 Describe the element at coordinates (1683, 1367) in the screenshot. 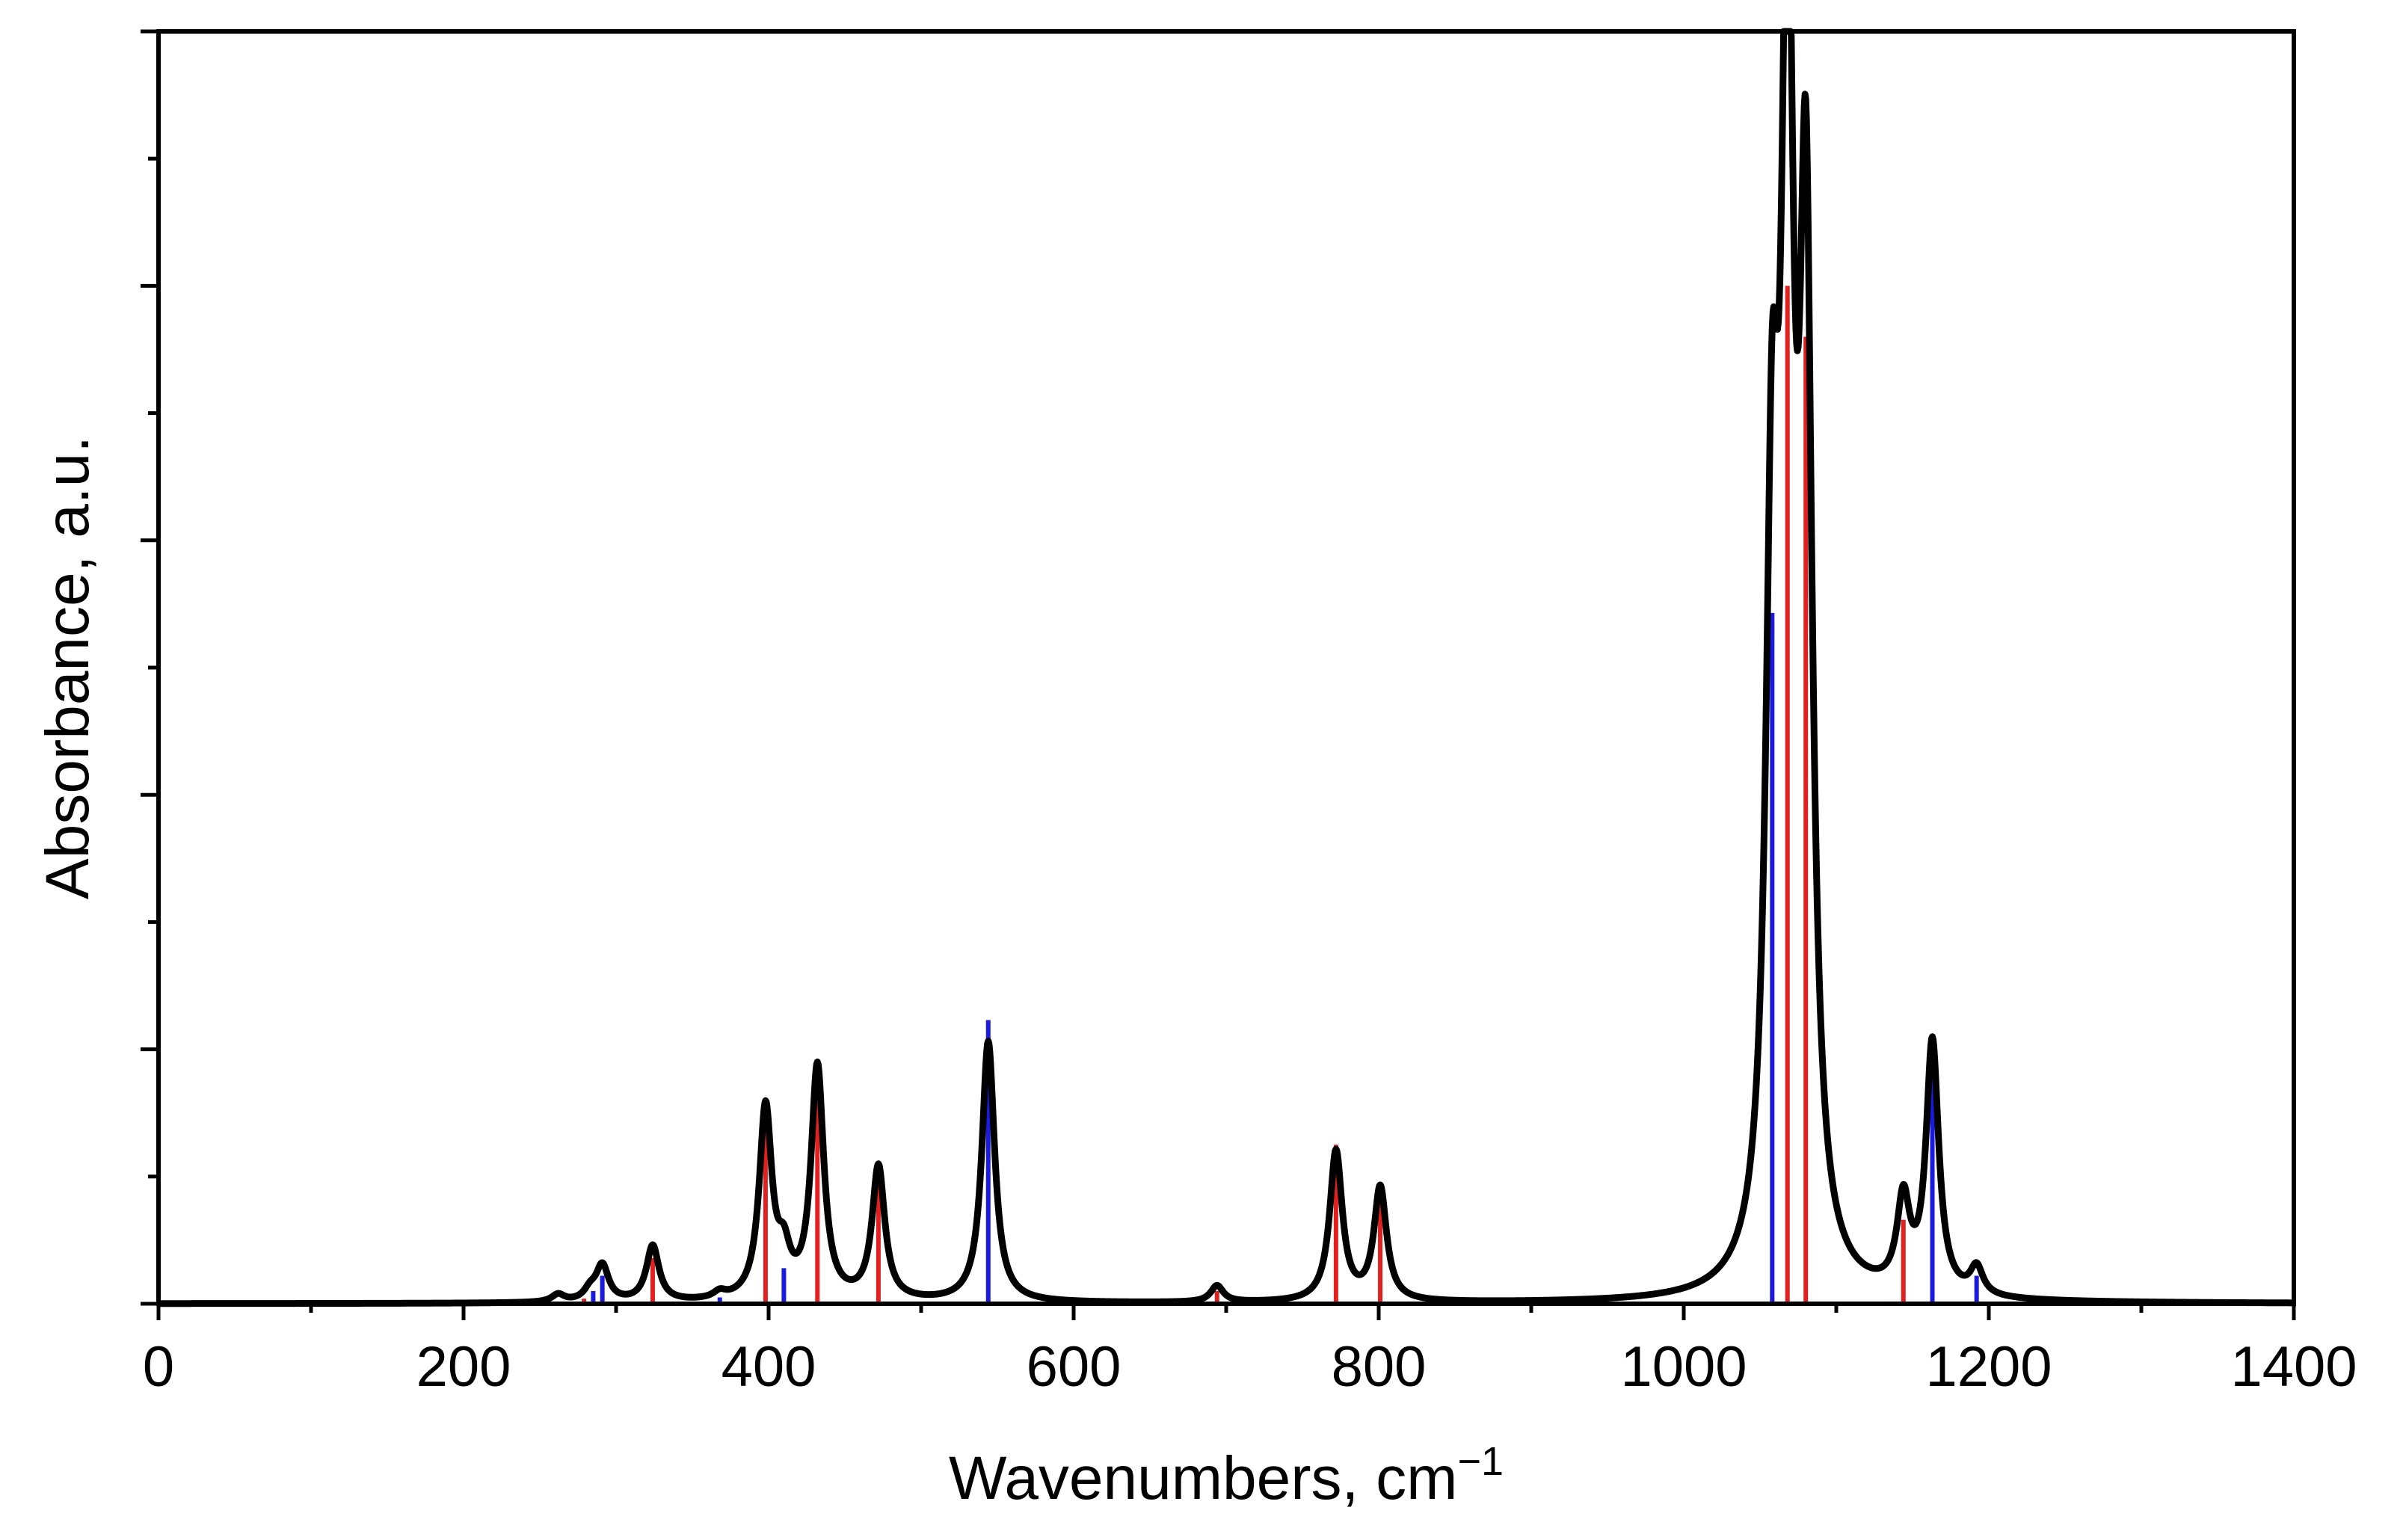

I see `x-tick-label-1000: 1000` at that location.